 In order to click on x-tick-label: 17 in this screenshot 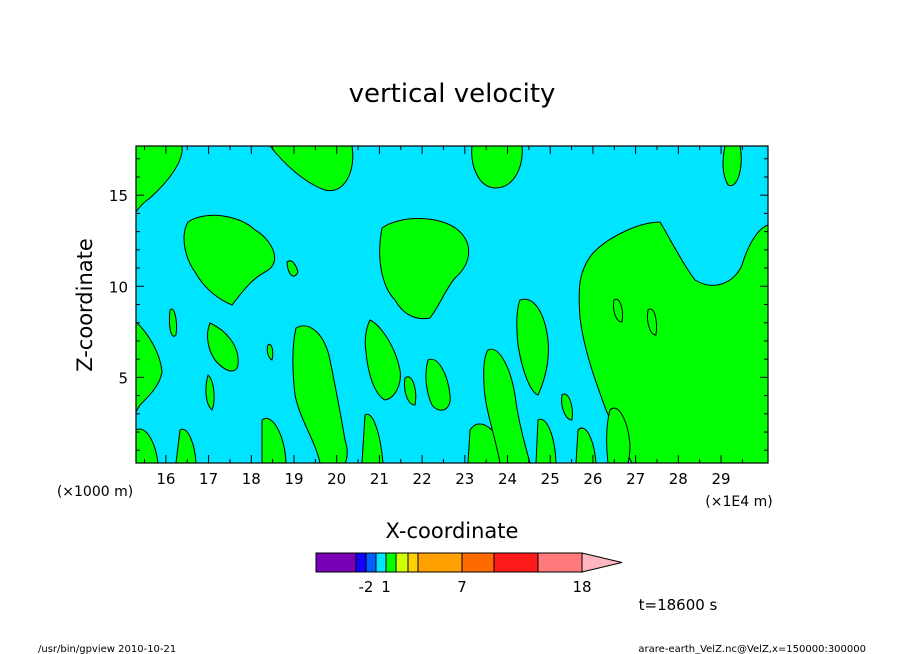, I will do `click(208, 479)`.